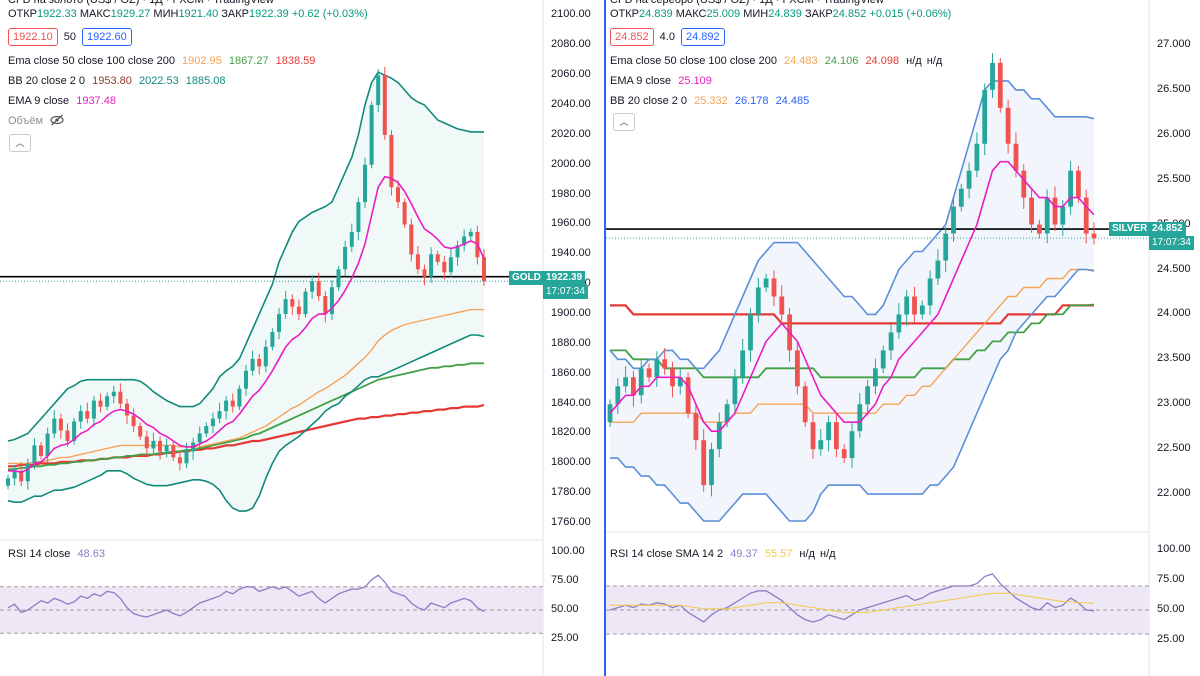 The image size is (1200, 676). Describe the element at coordinates (36, 121) in the screenshot. I see `volume-legend: Объём` at that location.